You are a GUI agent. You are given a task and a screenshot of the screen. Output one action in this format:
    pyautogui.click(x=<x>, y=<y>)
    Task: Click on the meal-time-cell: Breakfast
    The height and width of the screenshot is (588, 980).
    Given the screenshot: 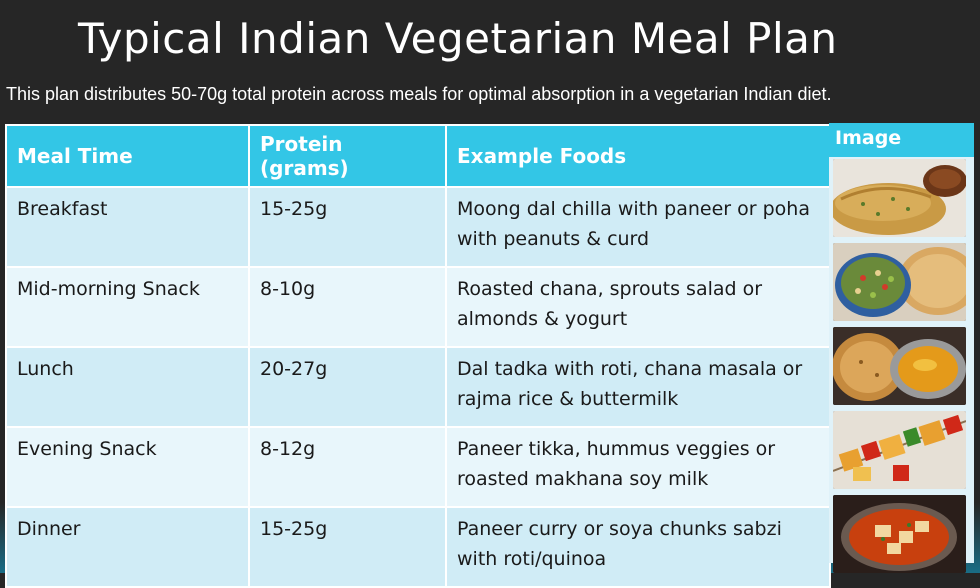 What is the action you would take?
    pyautogui.click(x=127, y=227)
    